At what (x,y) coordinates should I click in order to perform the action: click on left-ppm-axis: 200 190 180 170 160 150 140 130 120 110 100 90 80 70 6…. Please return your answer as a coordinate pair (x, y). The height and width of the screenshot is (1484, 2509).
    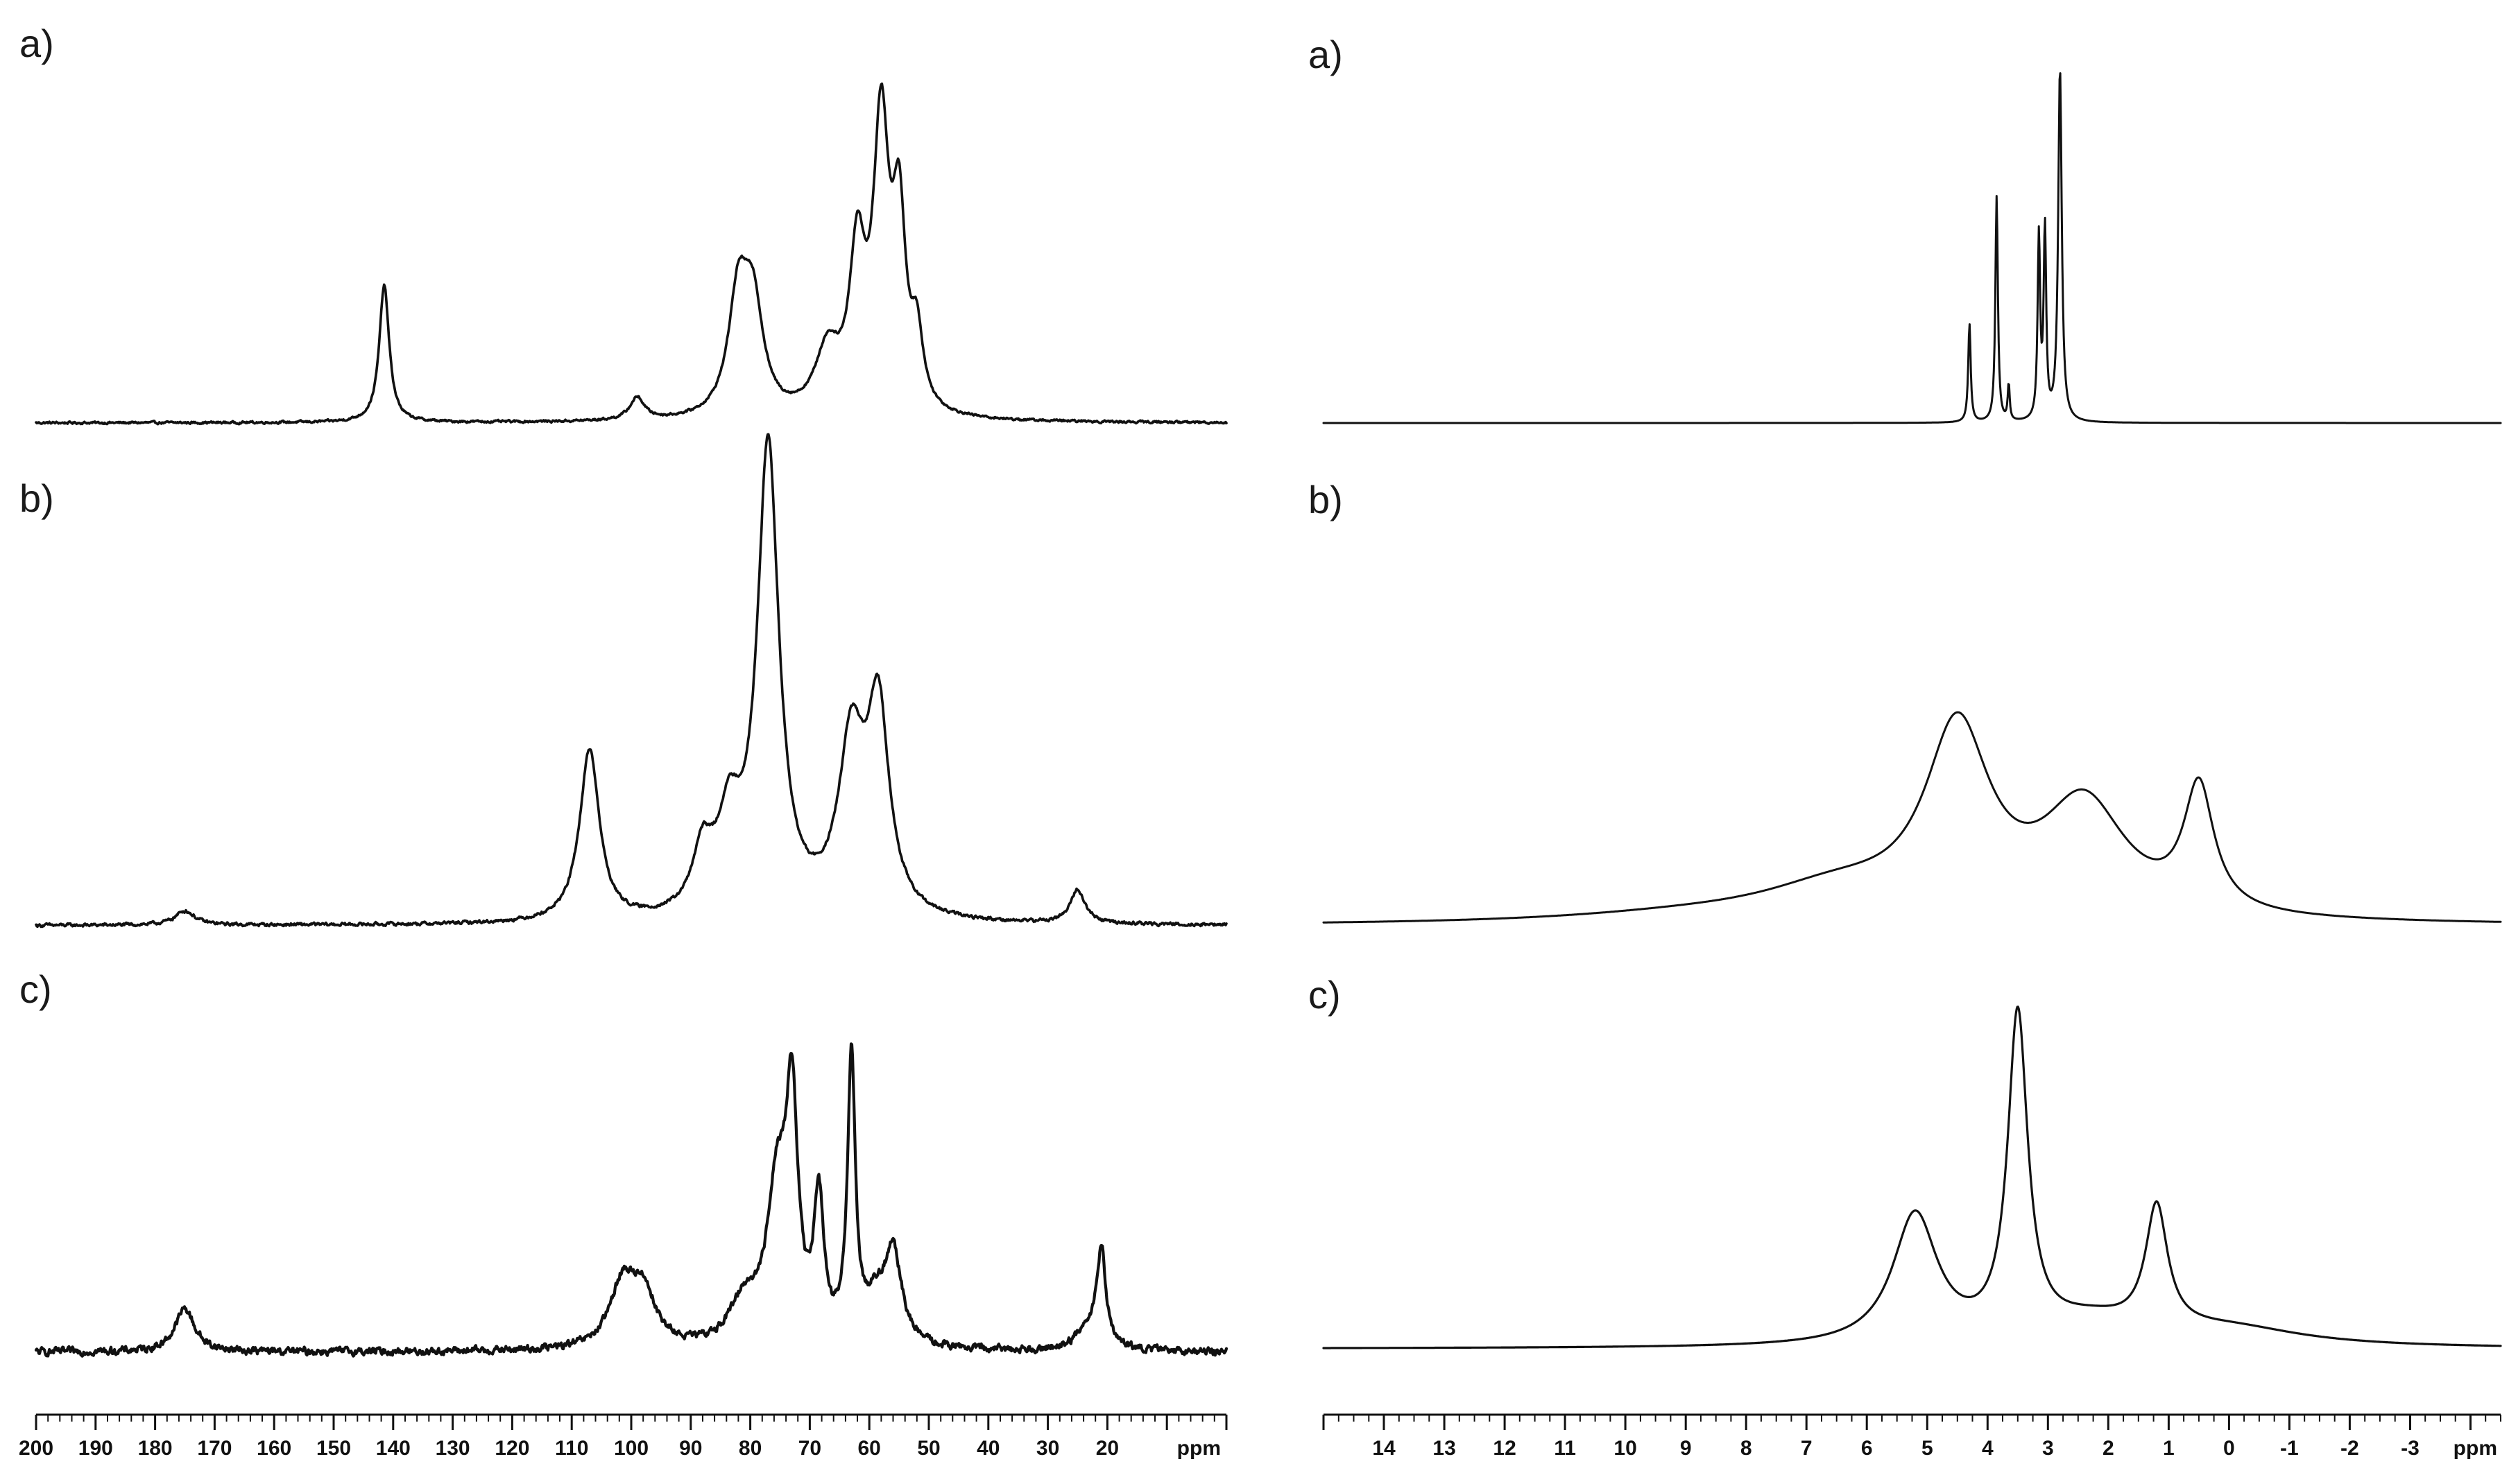
    Looking at the image, I should click on (623, 1436).